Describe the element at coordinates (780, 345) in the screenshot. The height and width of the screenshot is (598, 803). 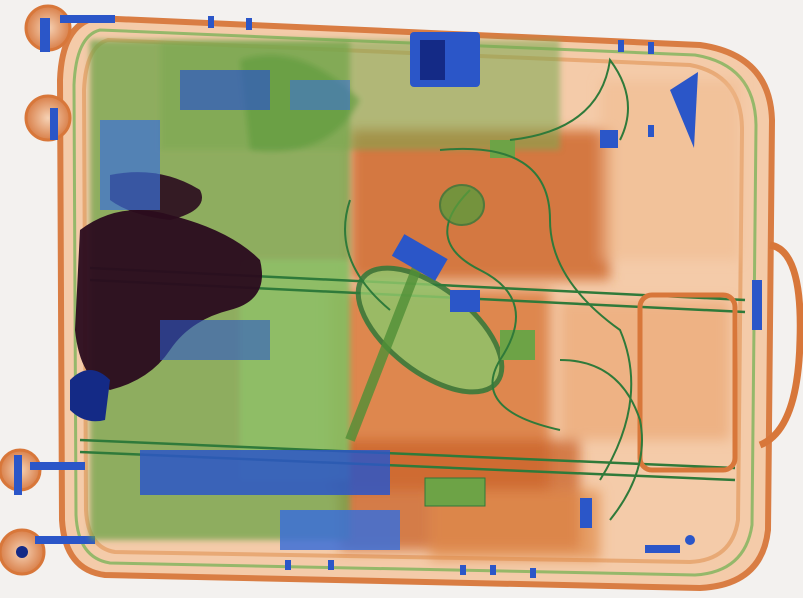
I see `carry-handle` at that location.